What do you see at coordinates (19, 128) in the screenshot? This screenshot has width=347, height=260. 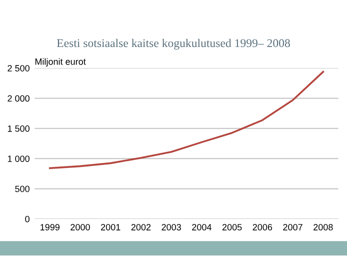 I see `y-tick-label: 1 500` at bounding box center [19, 128].